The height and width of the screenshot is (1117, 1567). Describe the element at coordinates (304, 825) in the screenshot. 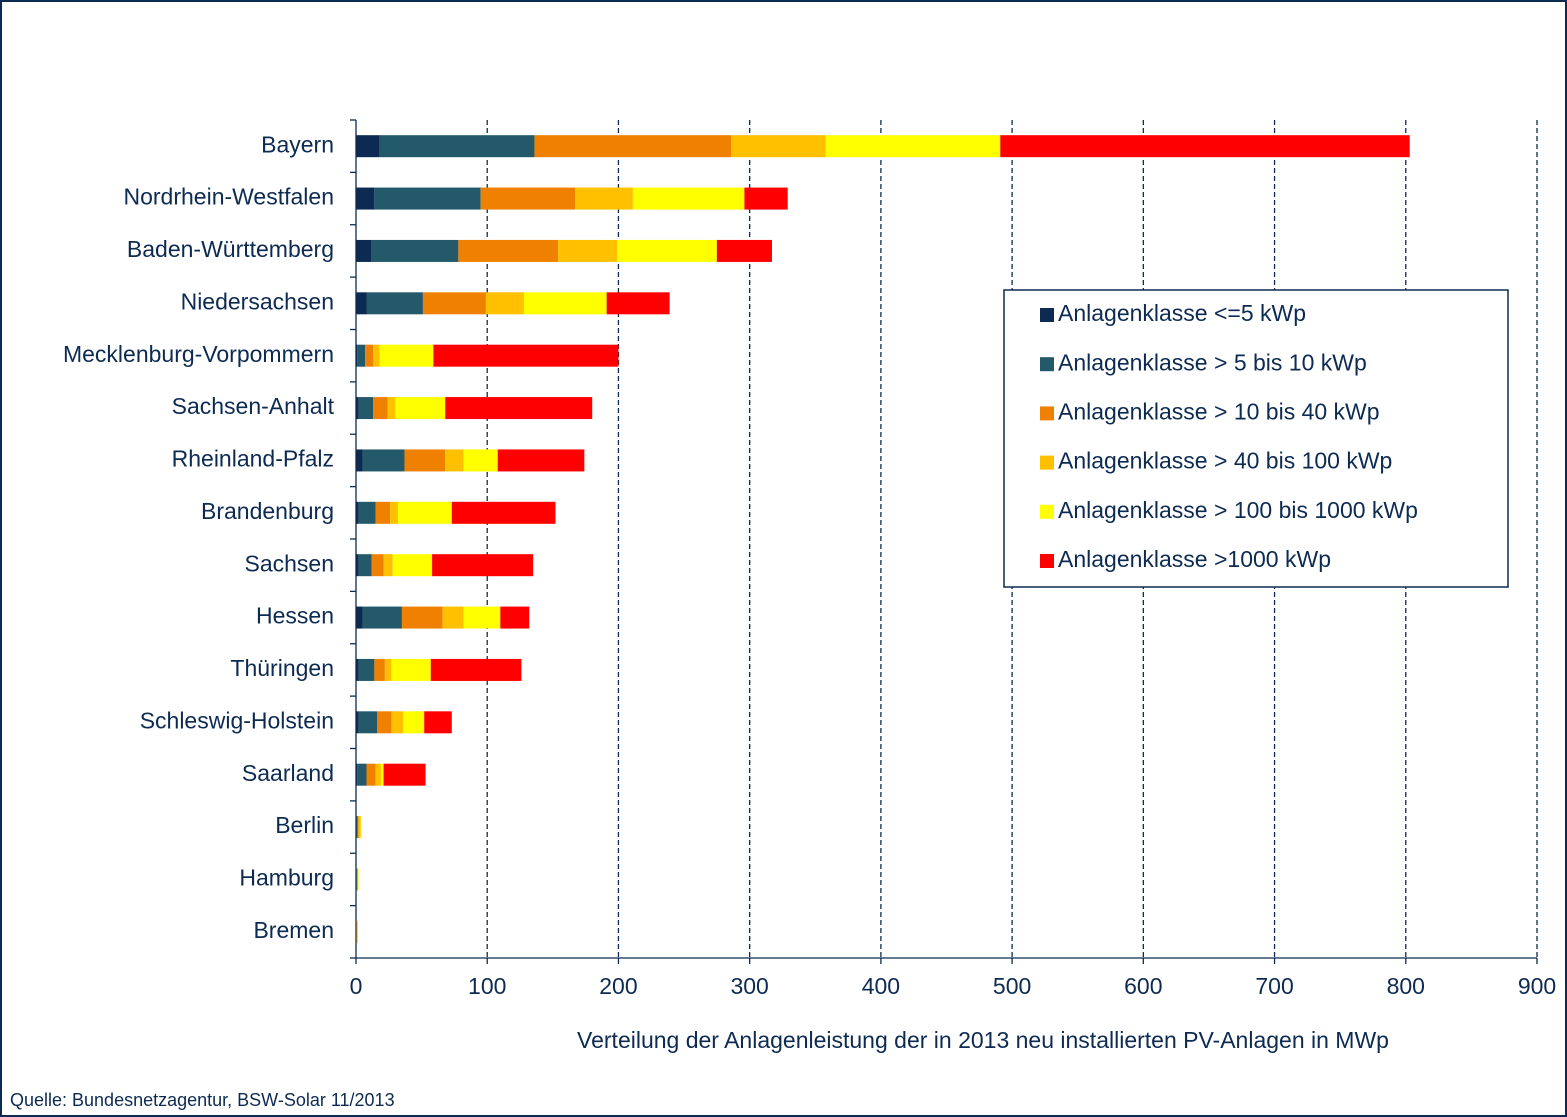

I see `y-tick-label: Berlin` at that location.